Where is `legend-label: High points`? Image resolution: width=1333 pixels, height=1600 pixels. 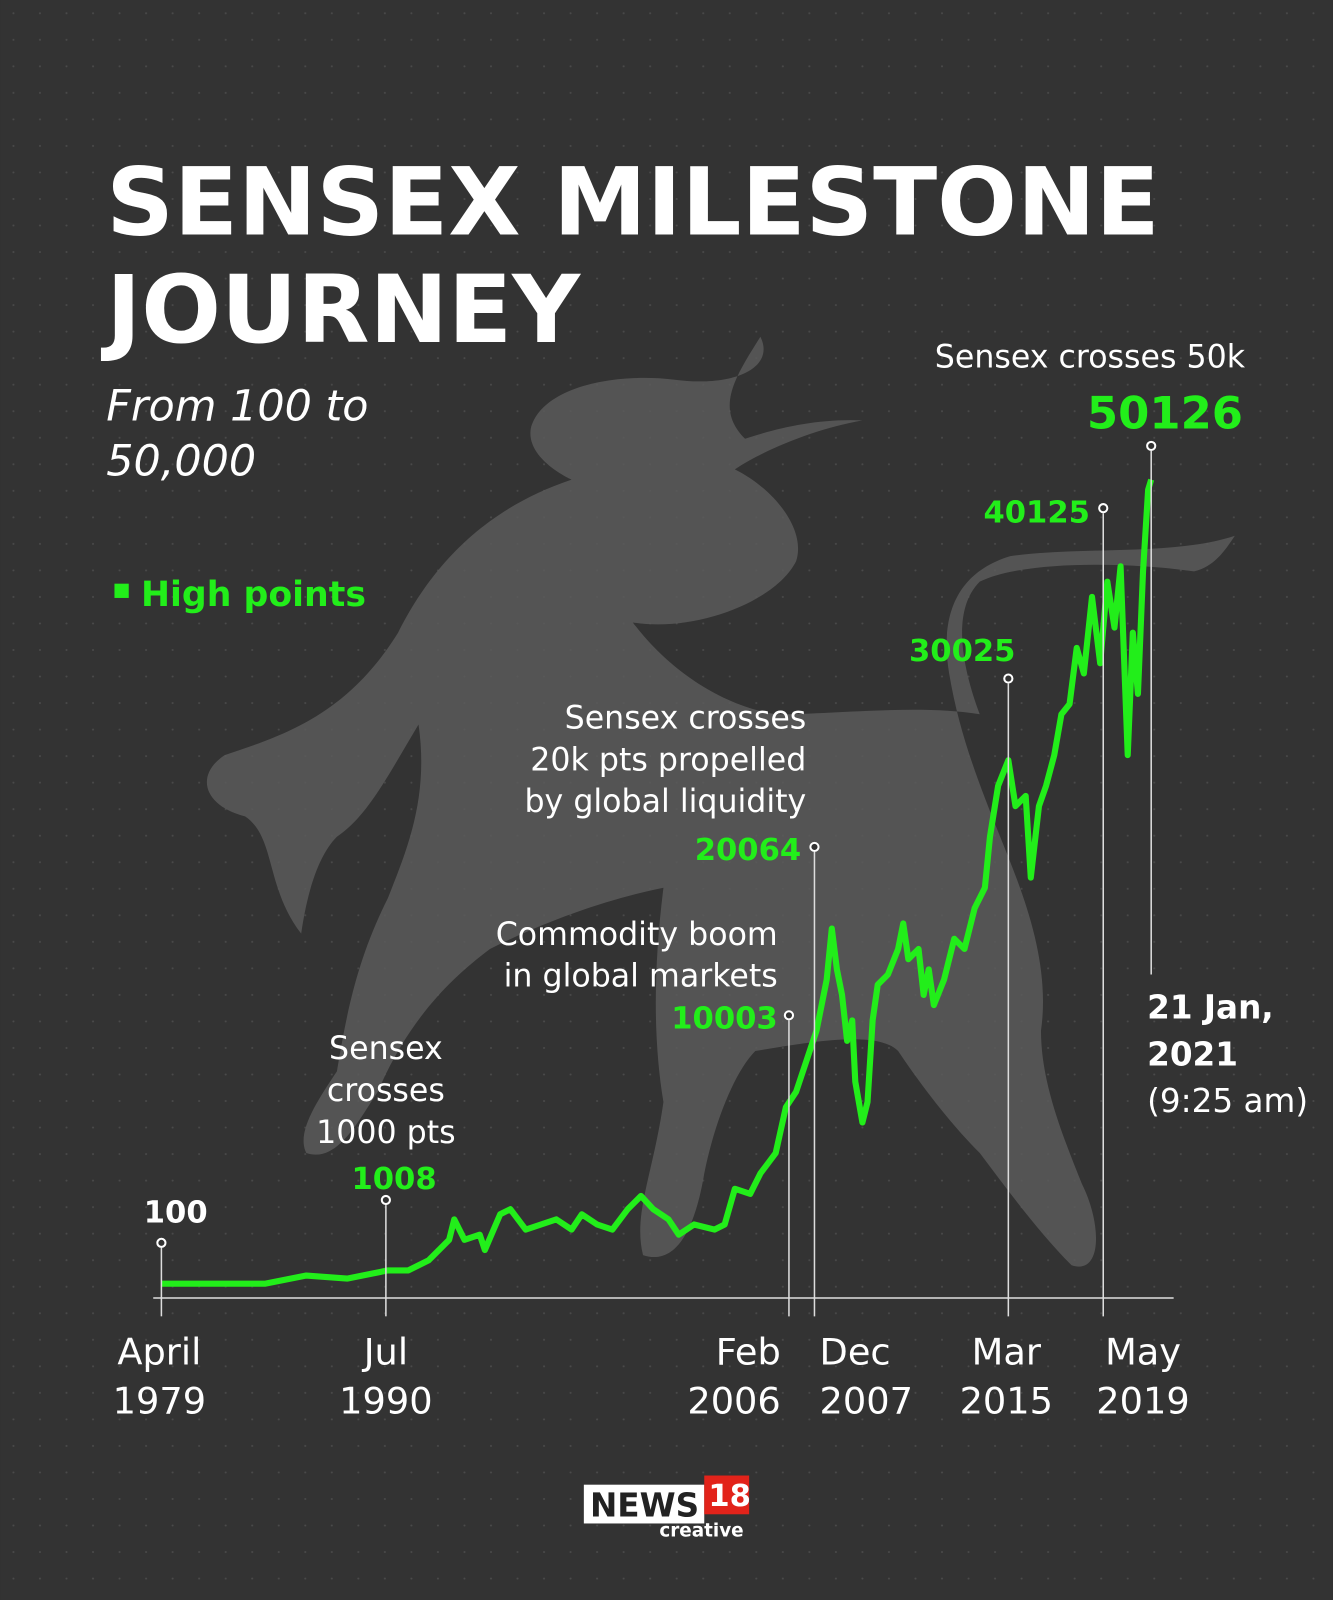
legend-label: High points is located at coordinates (253, 595).